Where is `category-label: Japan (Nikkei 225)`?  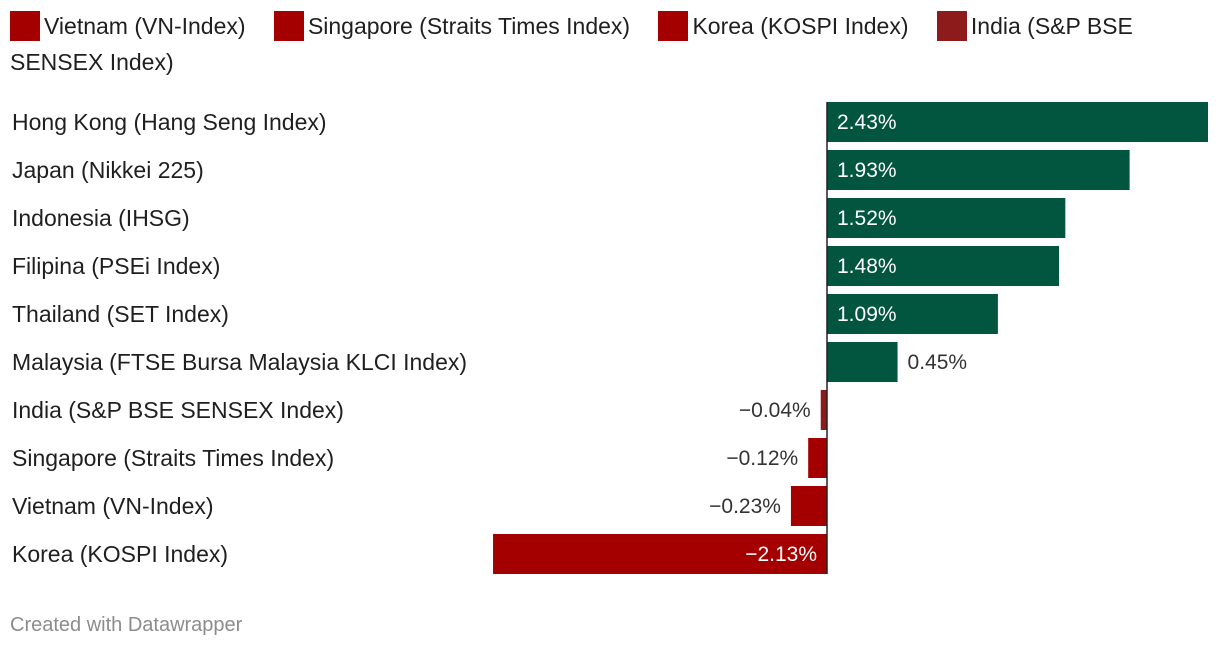
category-label: Japan (Nikkei 225) is located at coordinates (108, 170).